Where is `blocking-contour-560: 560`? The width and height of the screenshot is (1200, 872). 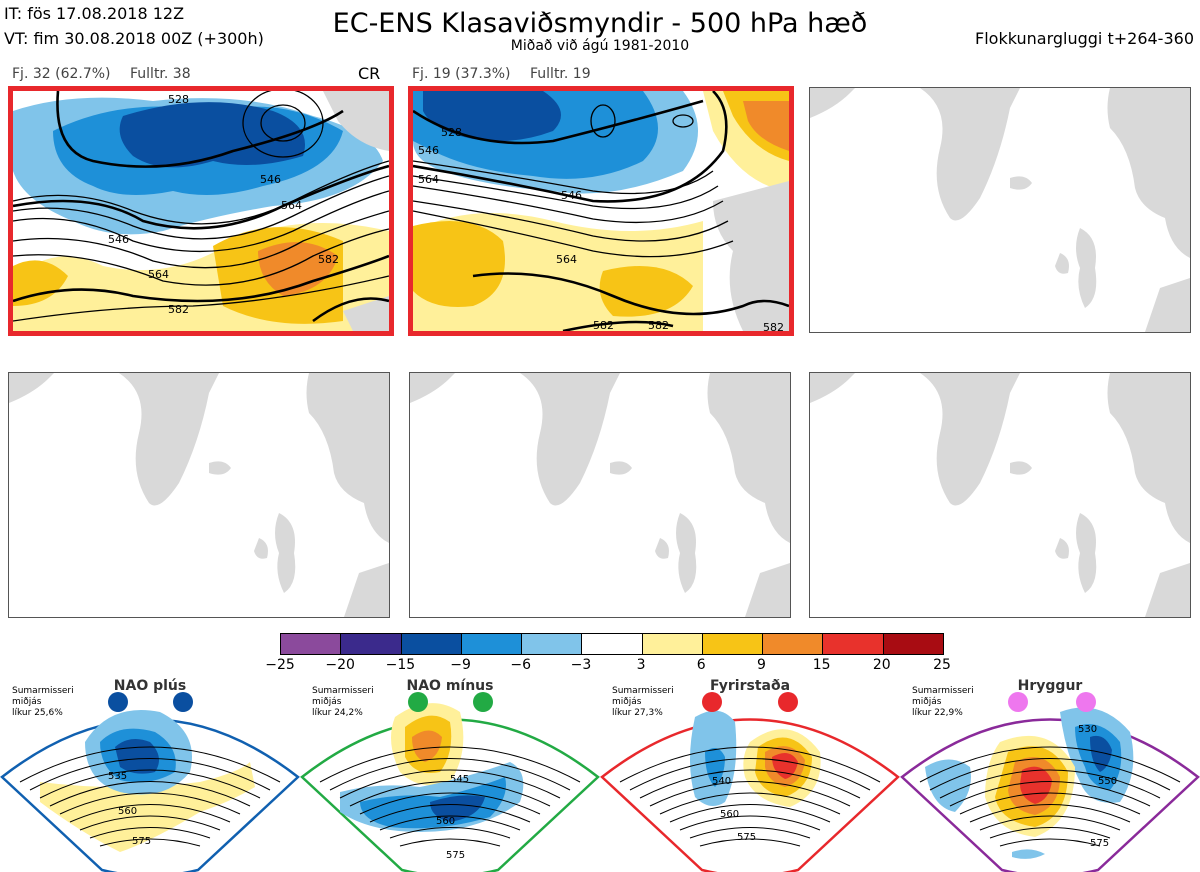 blocking-contour-560: 560 is located at coordinates (729, 814).